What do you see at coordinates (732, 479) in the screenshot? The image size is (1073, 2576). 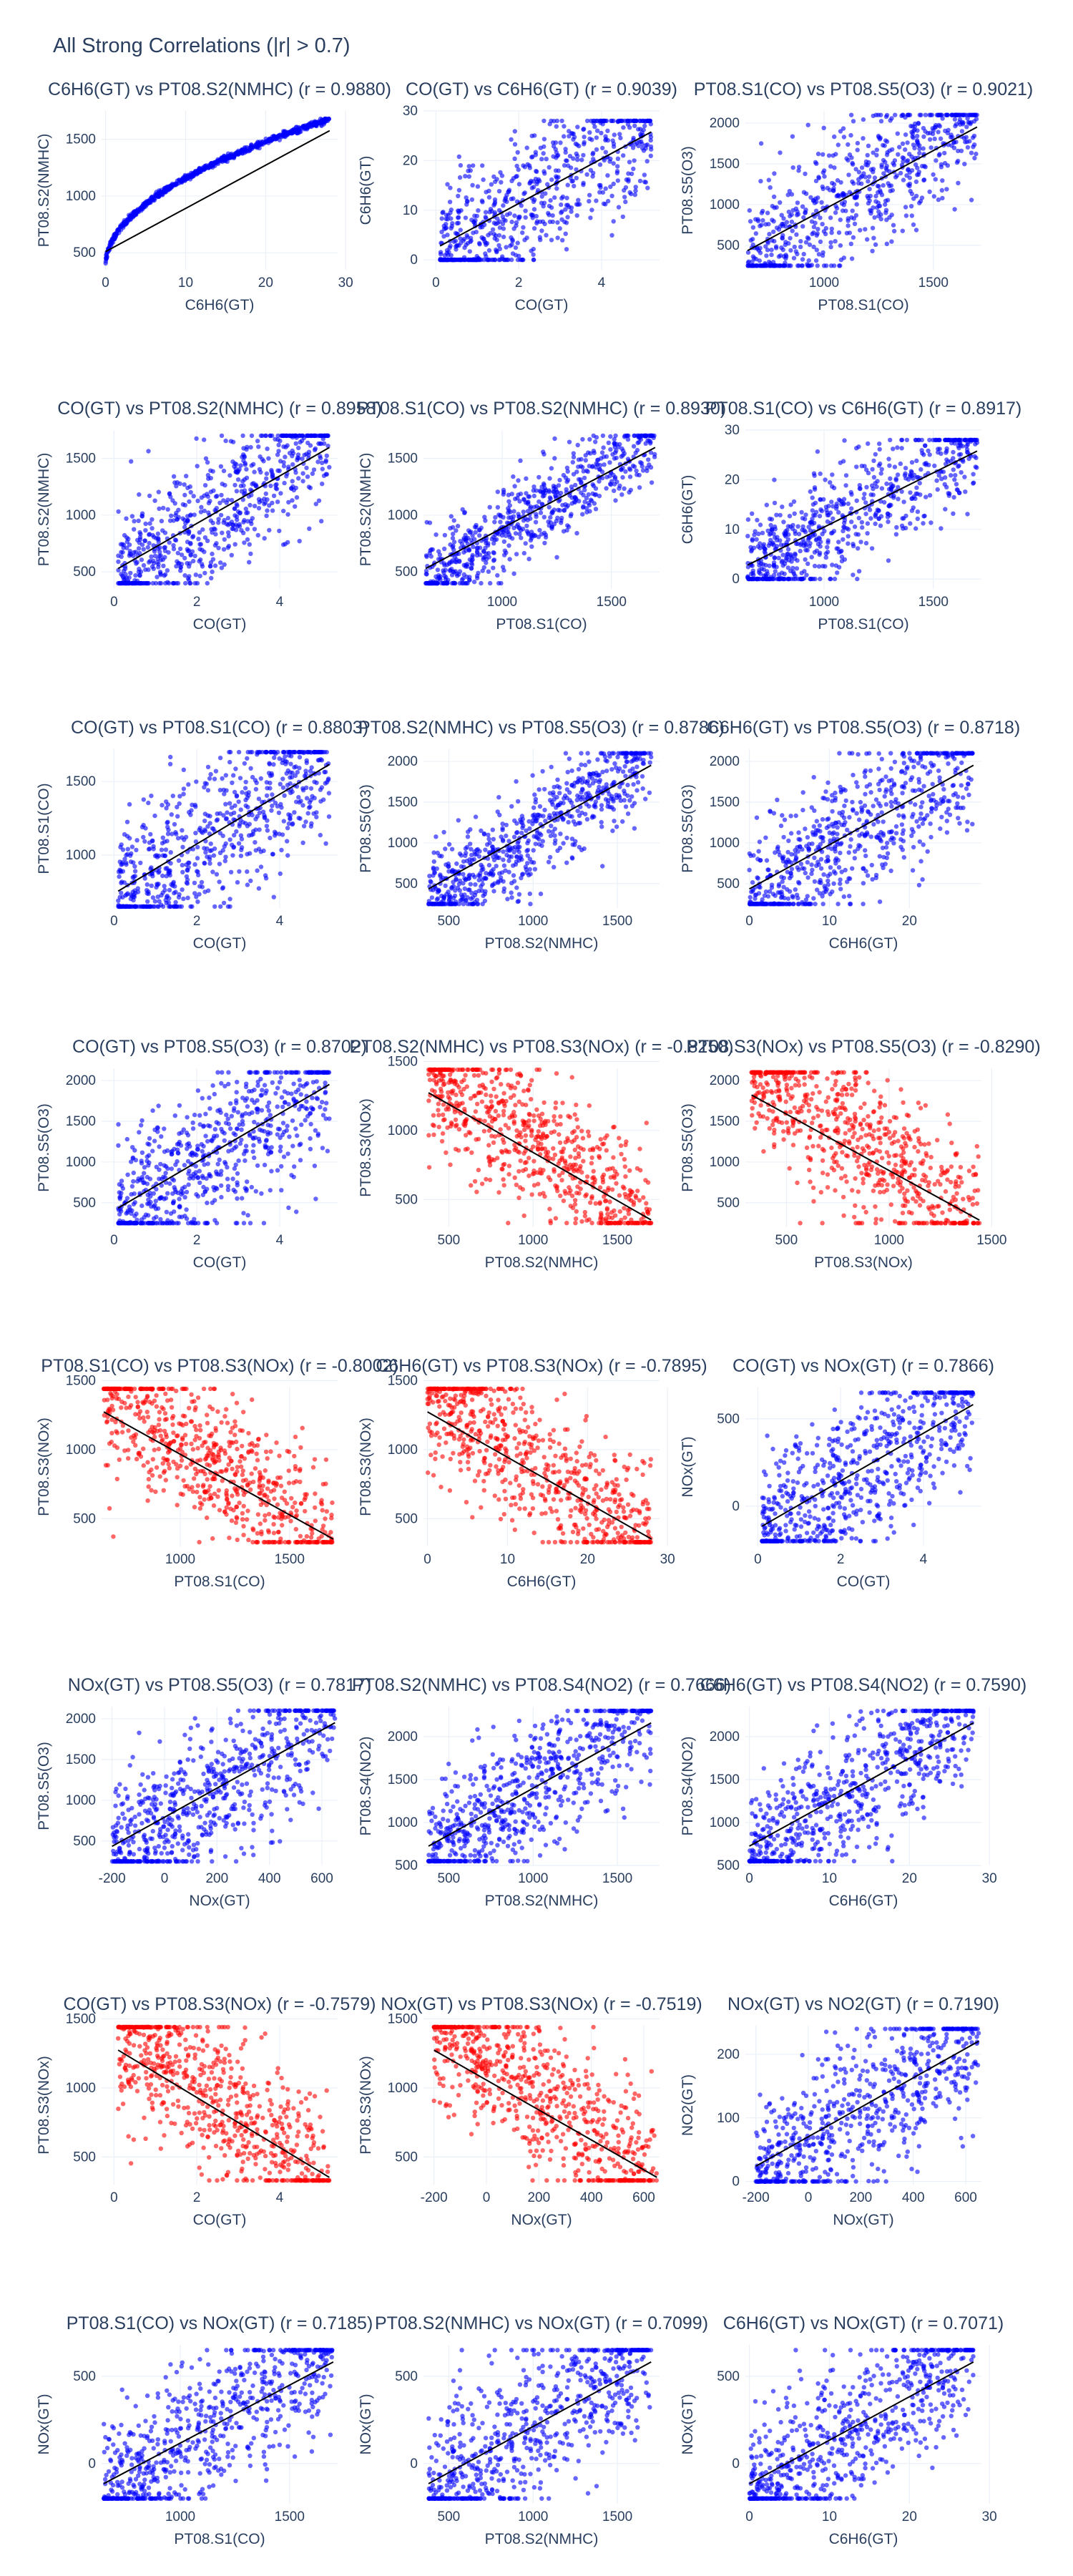 I see `y-tick-label: 20` at bounding box center [732, 479].